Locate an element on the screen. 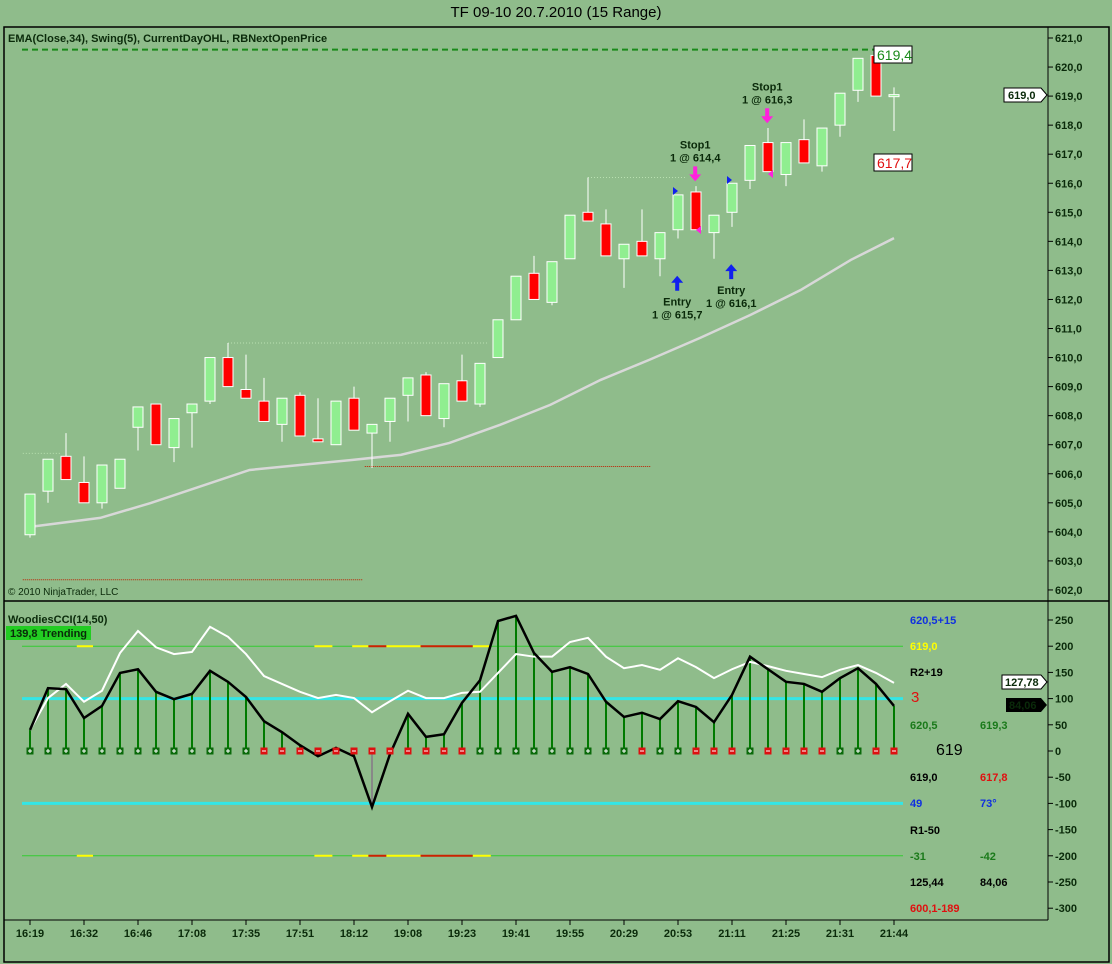  time-tick-label: 21:44 is located at coordinates (894, 934).